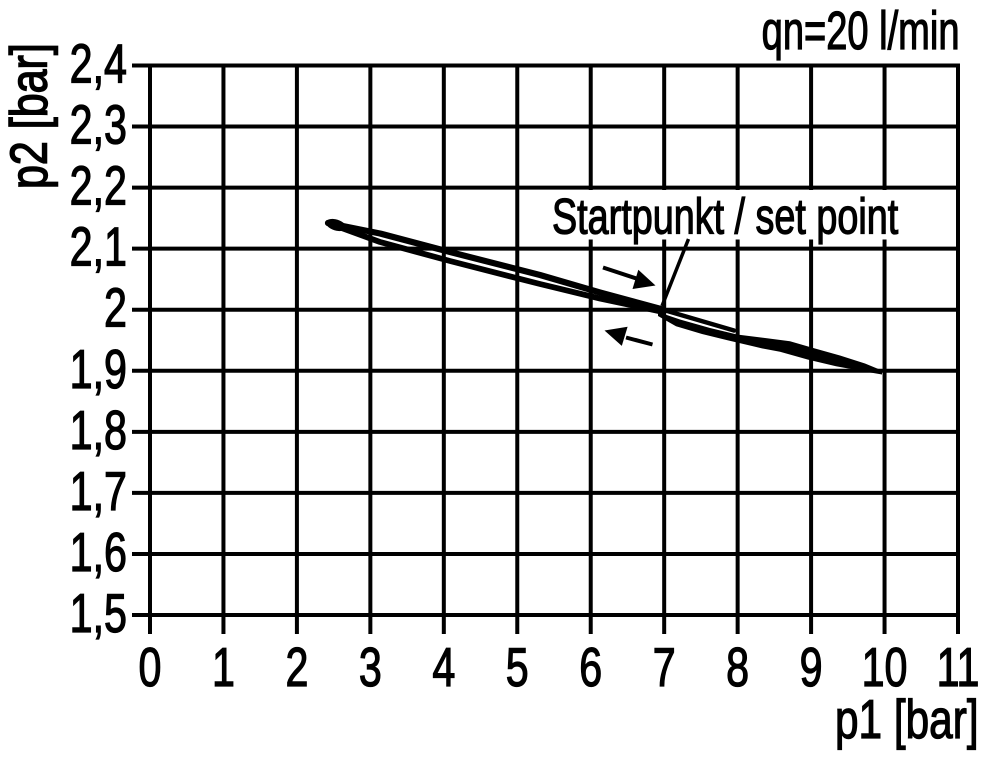  Describe the element at coordinates (725, 216) in the screenshot. I see `svg-text: Startpunkt / set point` at that location.